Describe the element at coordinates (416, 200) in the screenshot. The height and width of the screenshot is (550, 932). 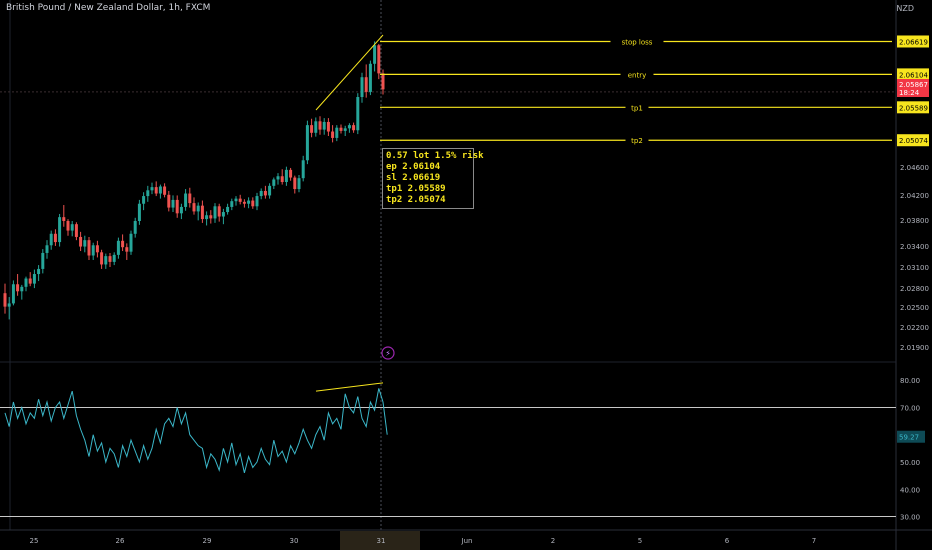
I see `info-line: tp2 2.05074` at that location.